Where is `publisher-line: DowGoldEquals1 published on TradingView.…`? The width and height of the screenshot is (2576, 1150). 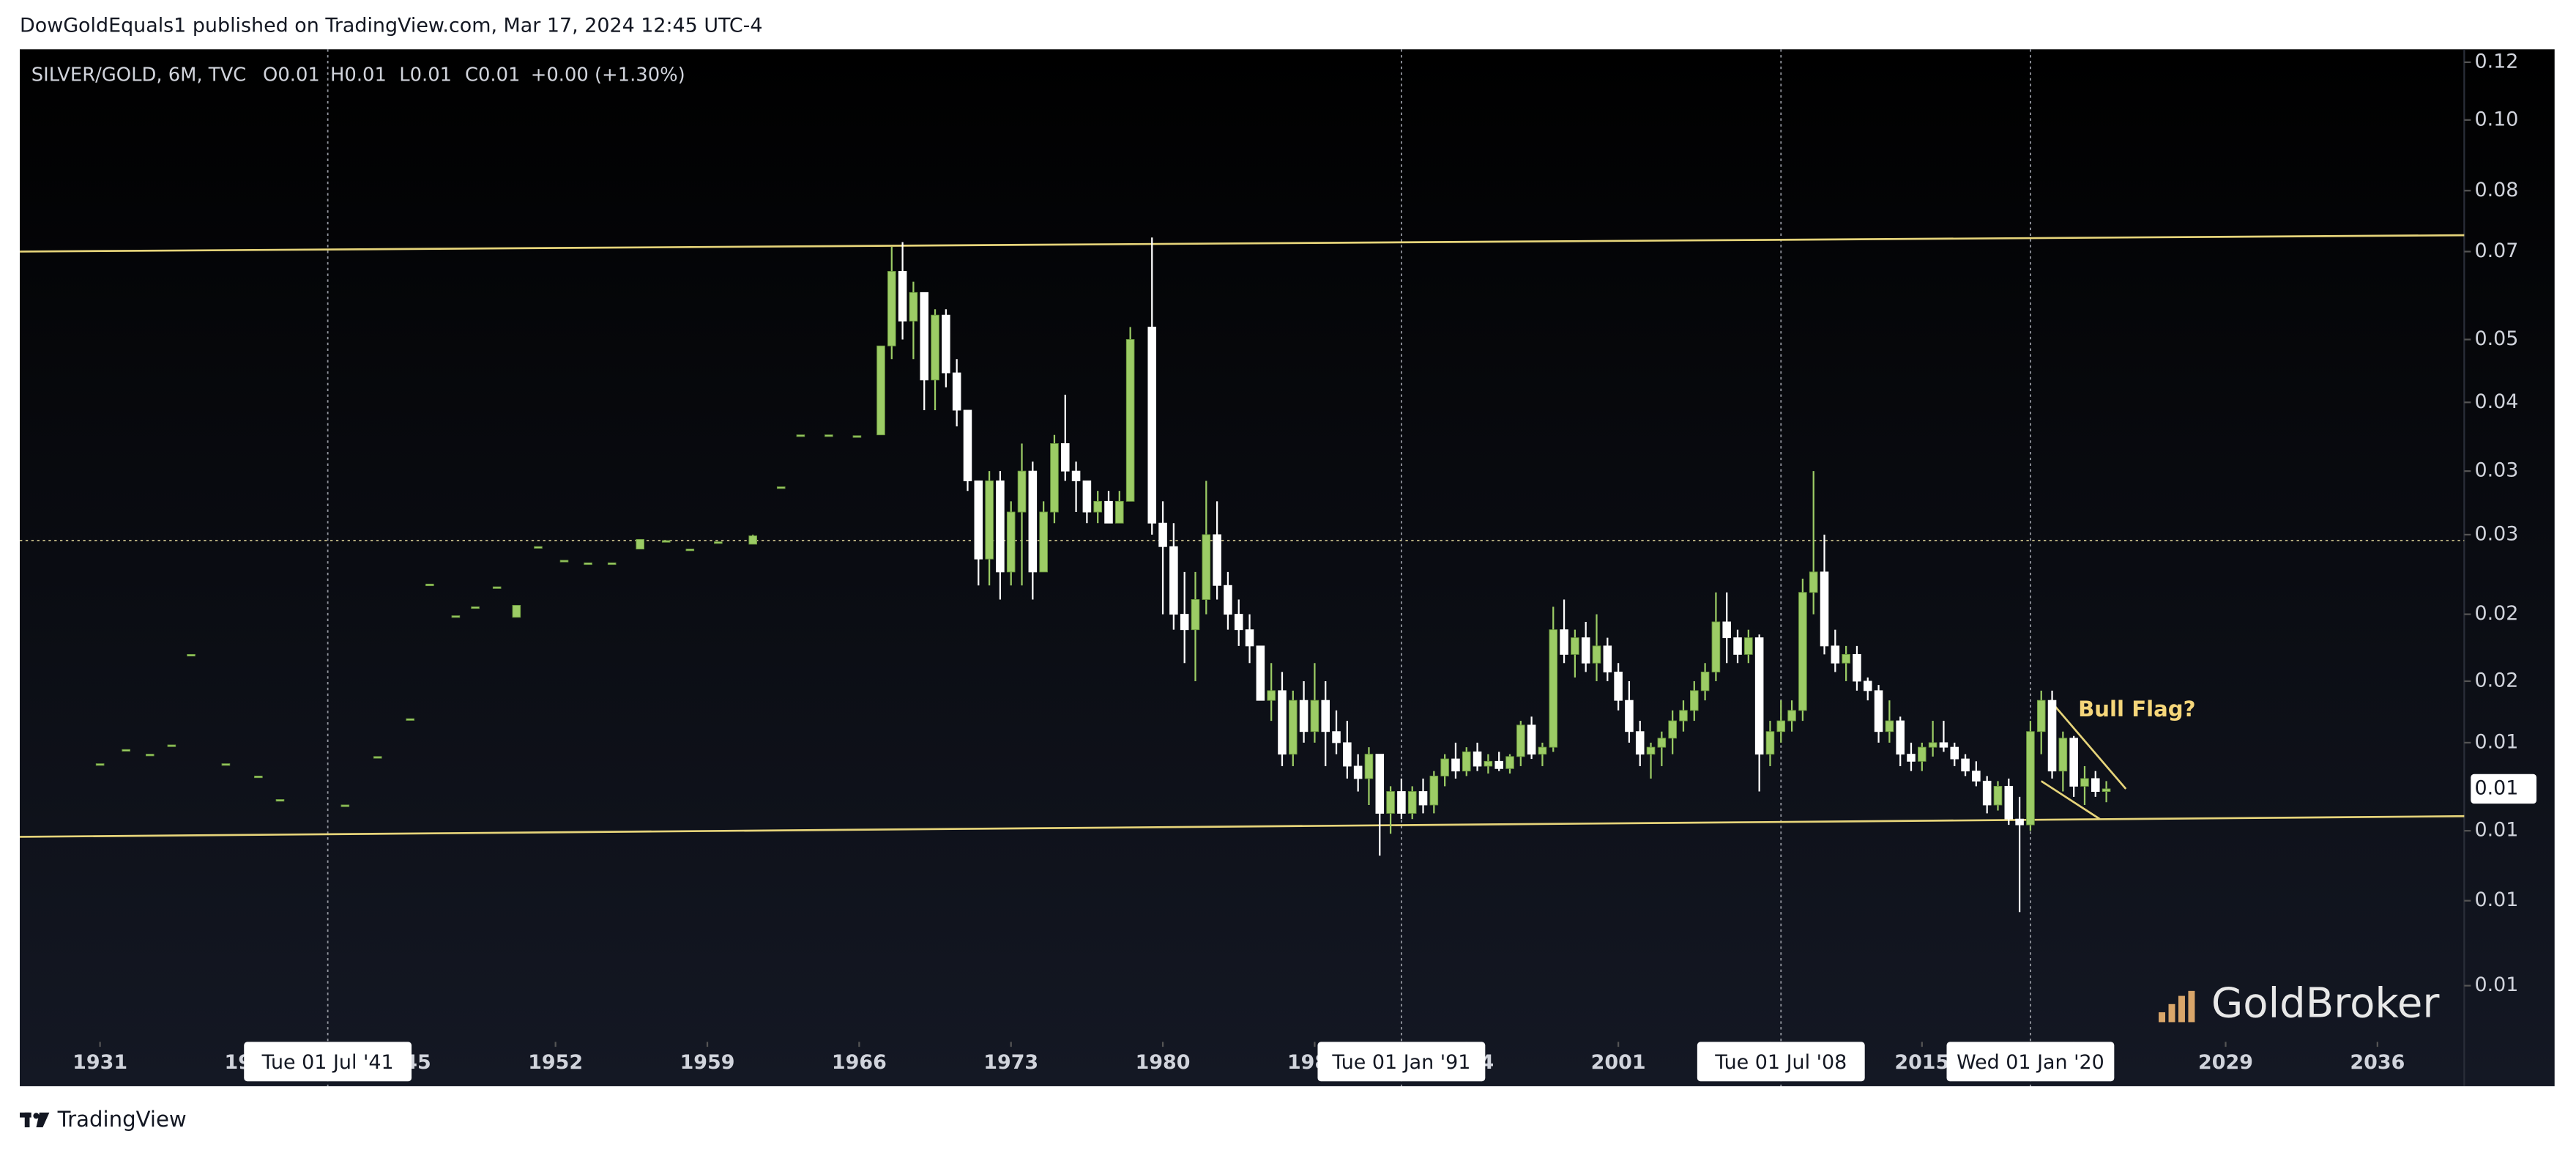
publisher-line: DowGoldEquals1 published on TradingView.… is located at coordinates (391, 25).